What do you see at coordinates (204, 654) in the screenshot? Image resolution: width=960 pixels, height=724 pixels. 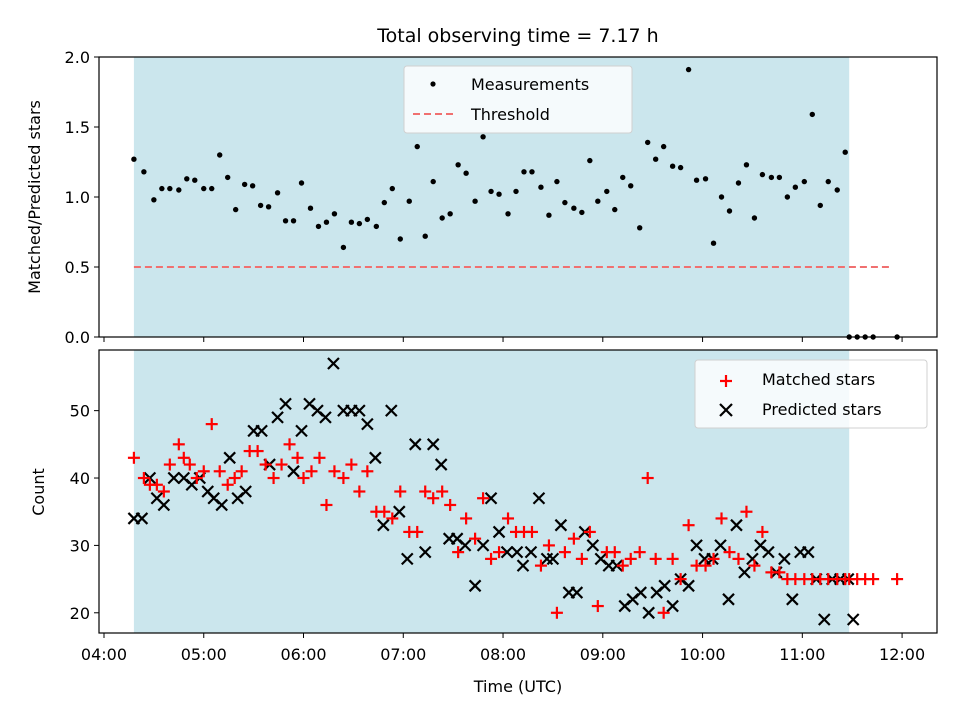 I see `x-tick-label: 05:00` at bounding box center [204, 654].